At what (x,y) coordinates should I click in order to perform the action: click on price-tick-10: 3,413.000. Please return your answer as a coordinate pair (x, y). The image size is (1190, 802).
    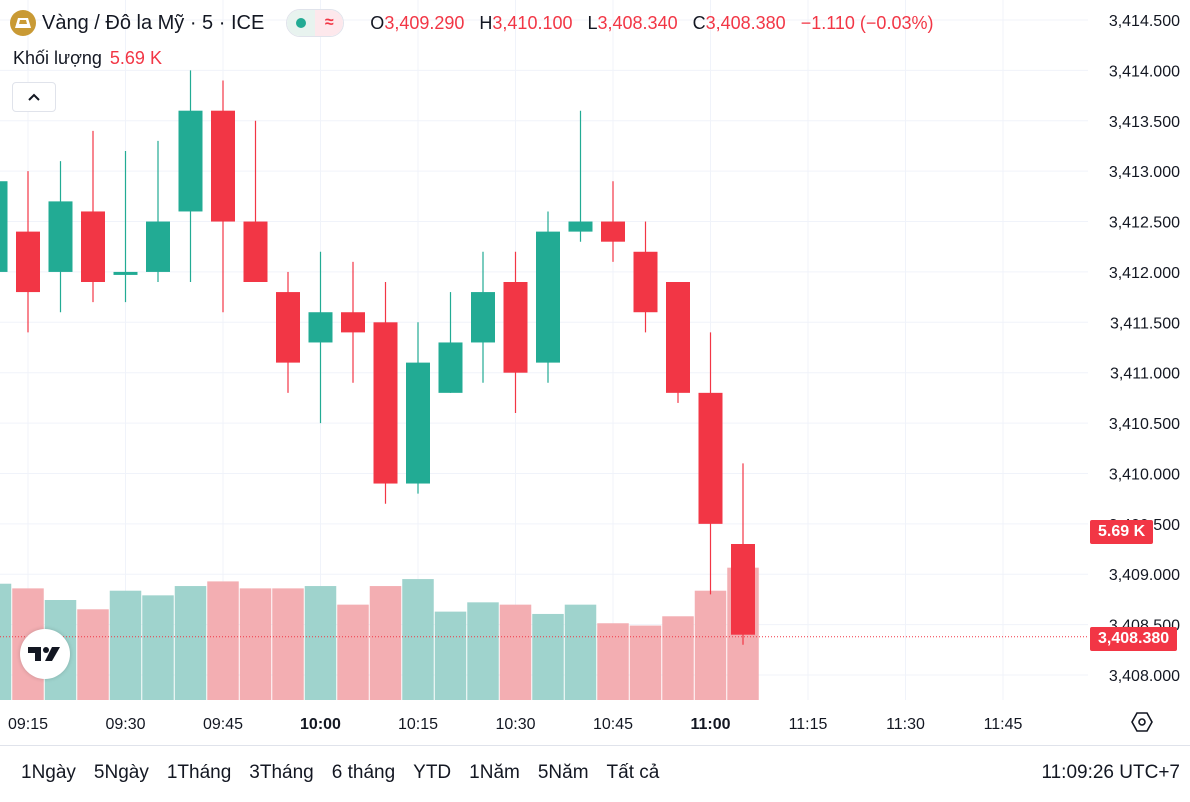
    Looking at the image, I should click on (1144, 172).